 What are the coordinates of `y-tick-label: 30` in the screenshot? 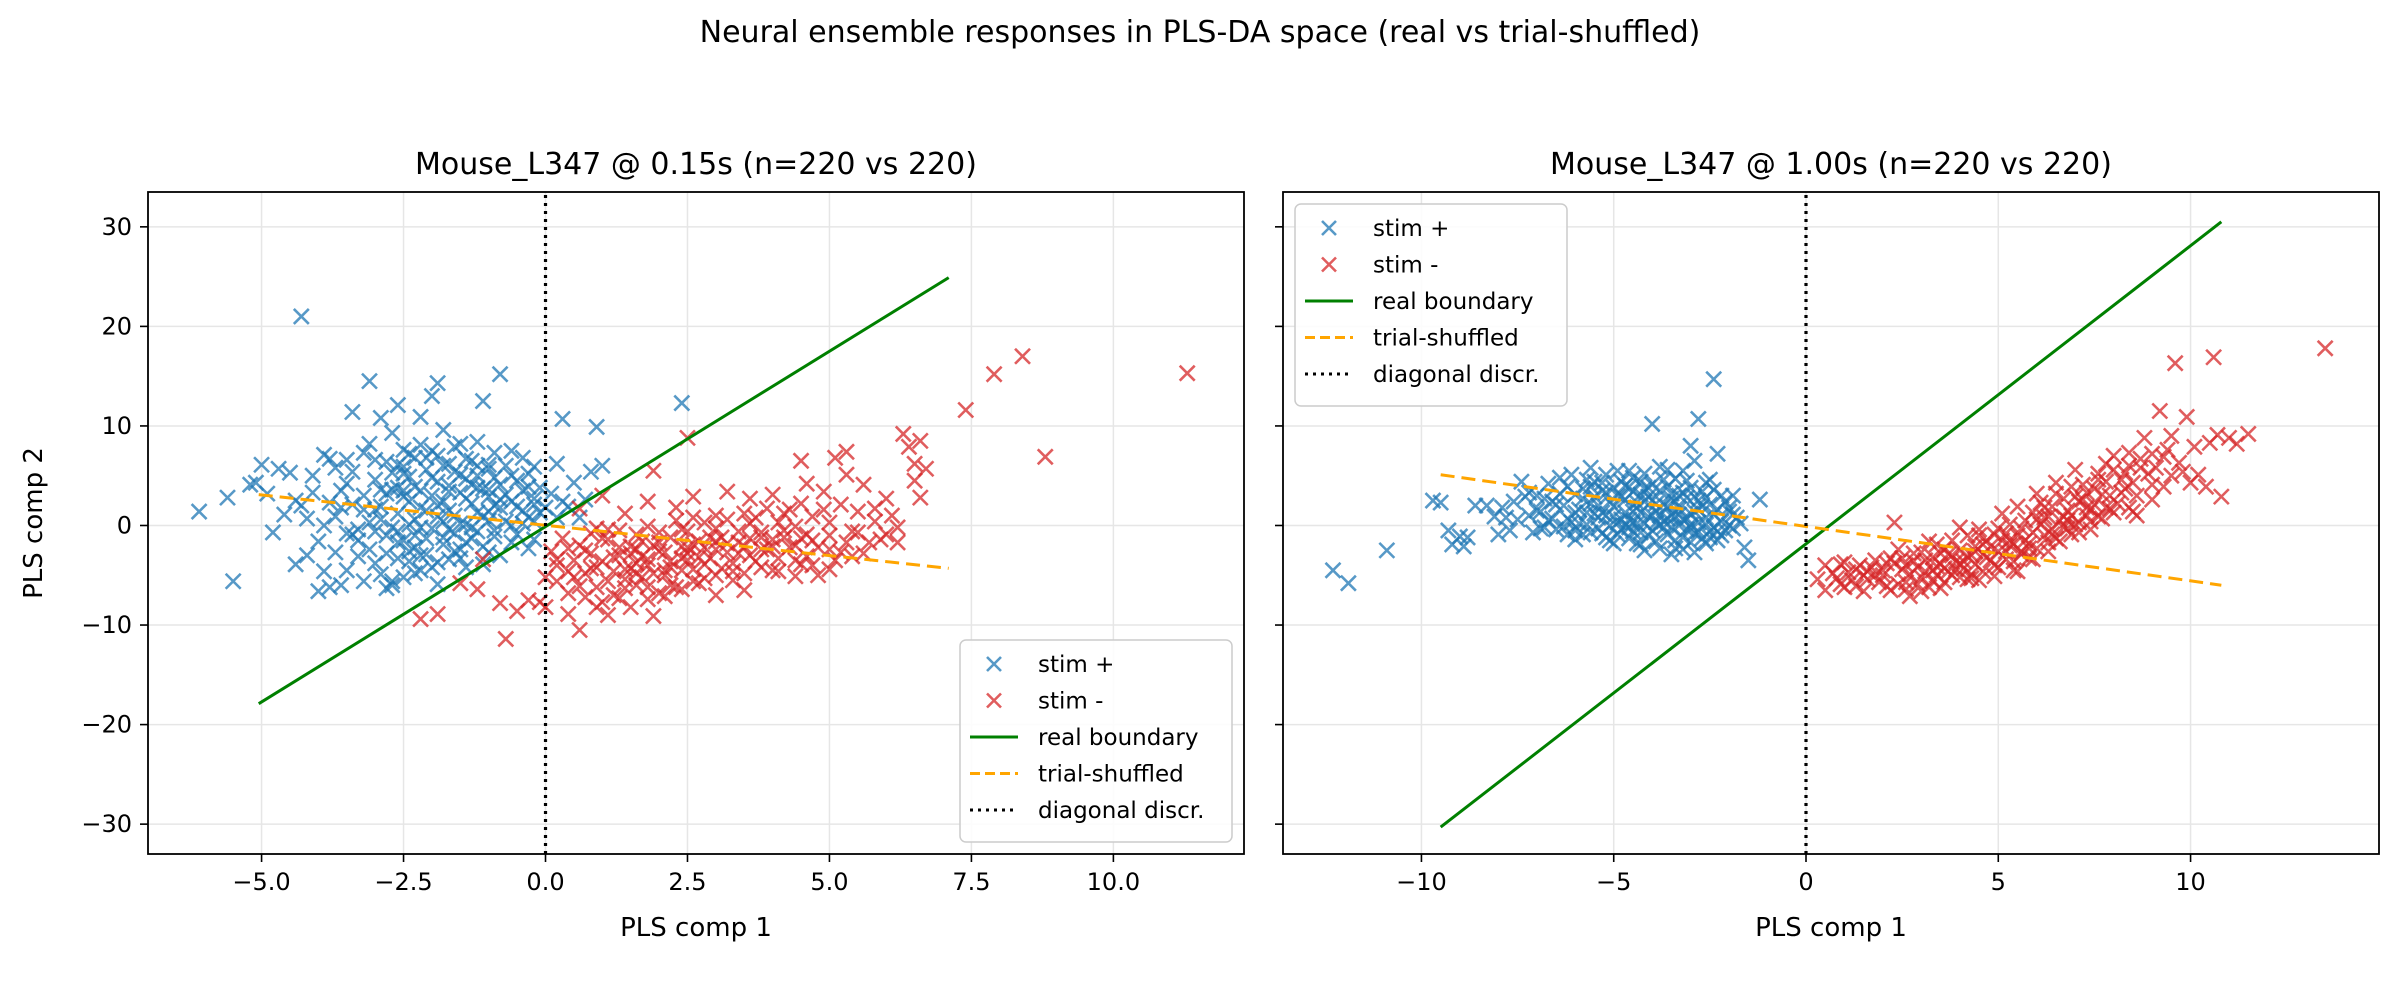 It's located at (116, 227).